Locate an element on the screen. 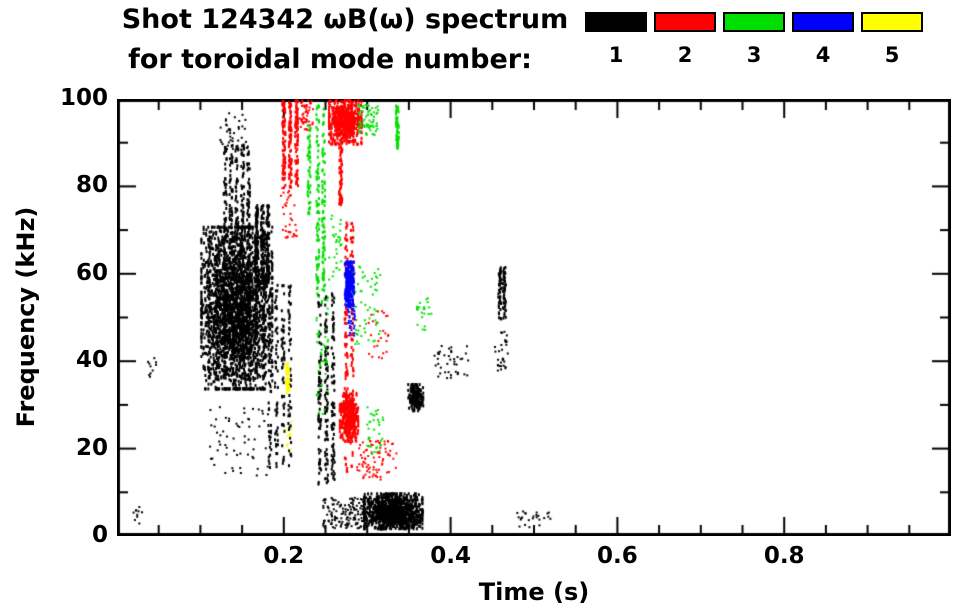  y-tick-label: 20 is located at coordinates (91, 447).